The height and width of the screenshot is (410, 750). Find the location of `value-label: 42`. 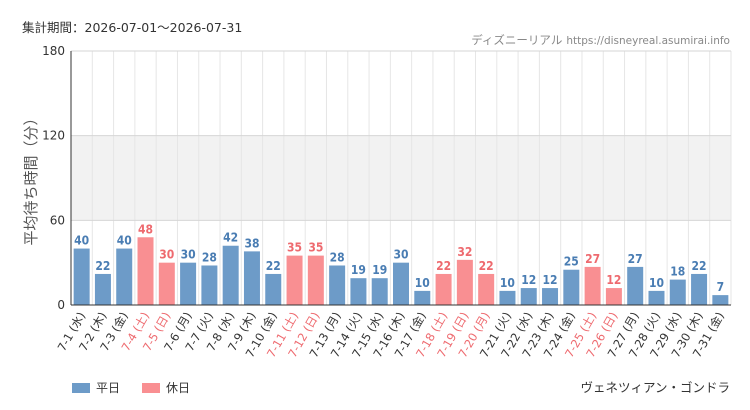

value-label: 42 is located at coordinates (230, 238).